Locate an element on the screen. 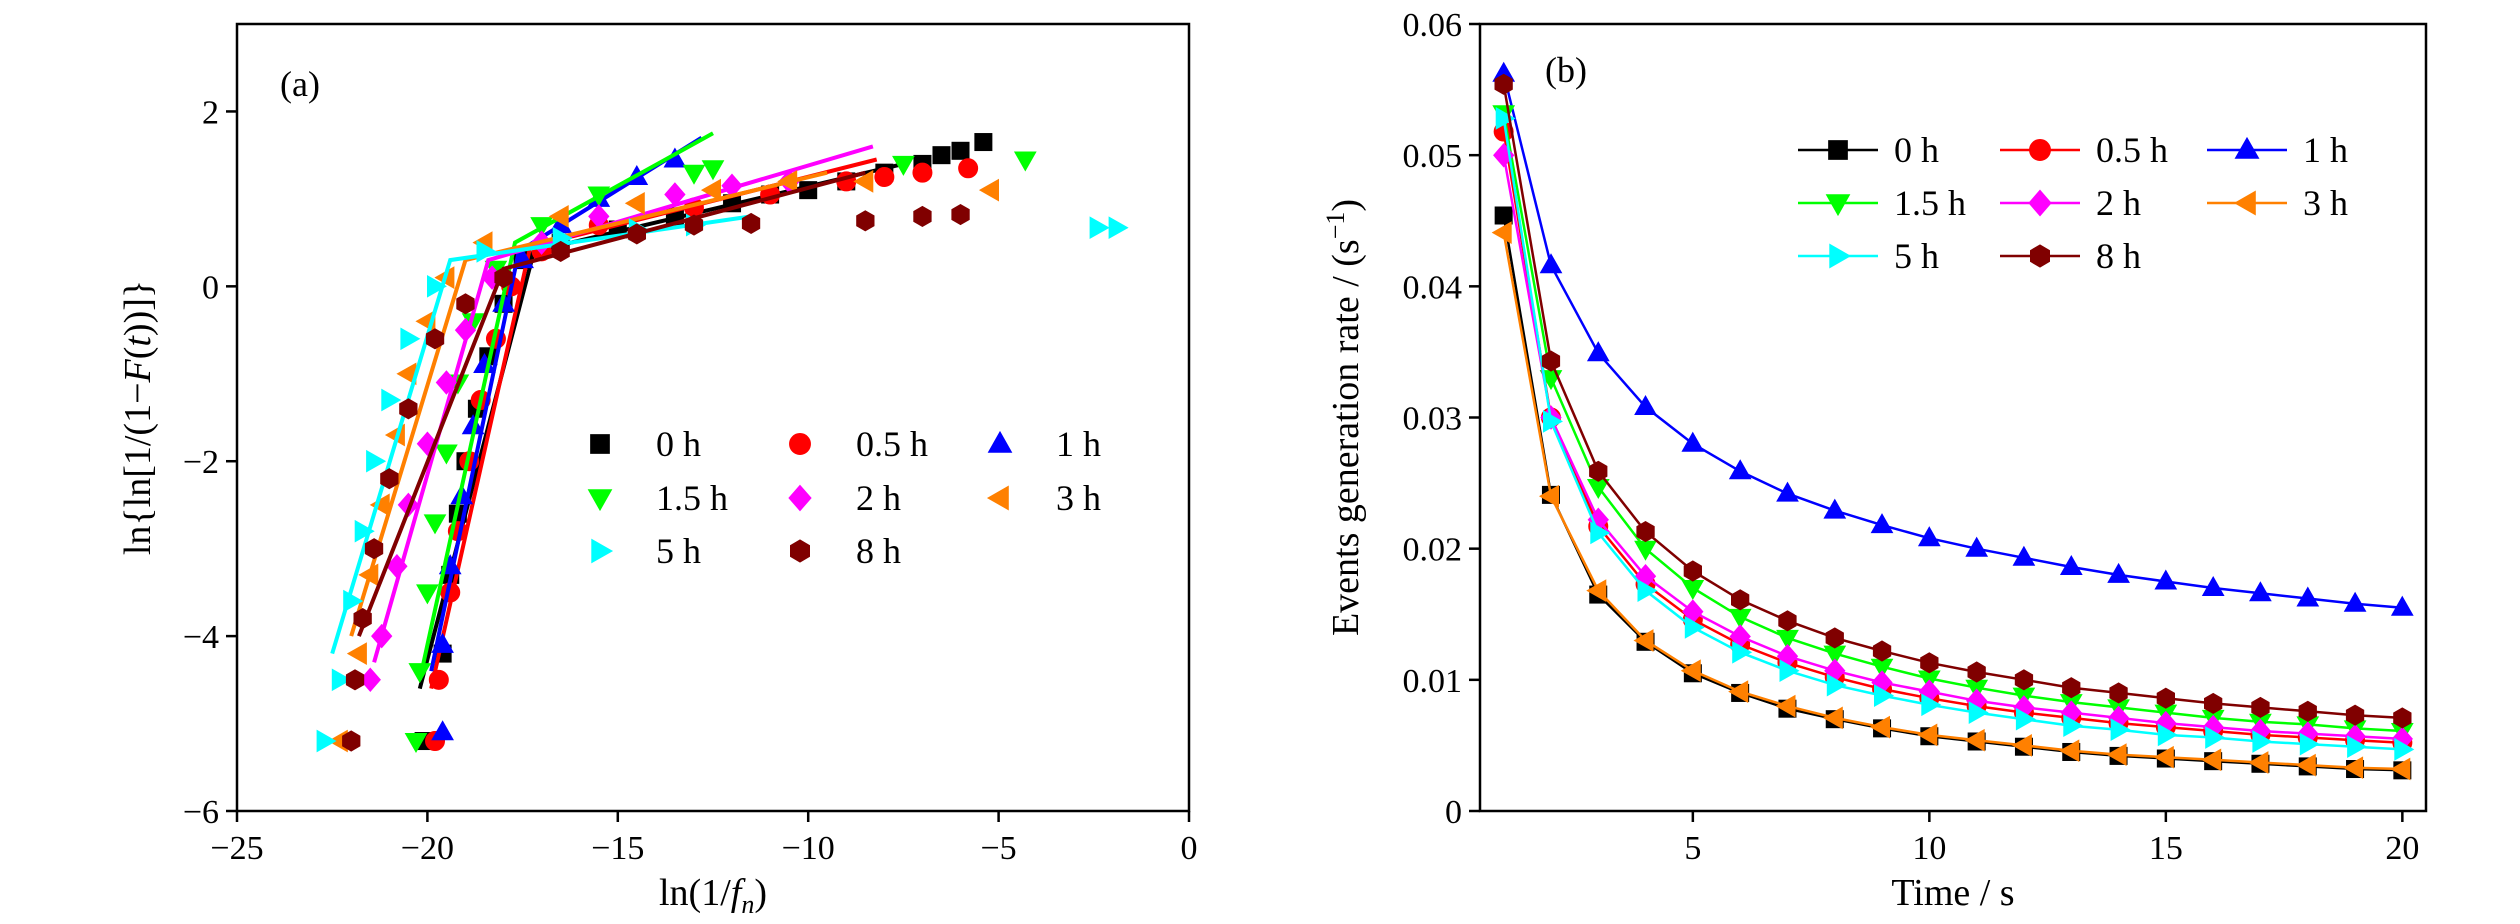  panel-a-x-axis-label: ln(1/fn) is located at coordinates (713, 895).